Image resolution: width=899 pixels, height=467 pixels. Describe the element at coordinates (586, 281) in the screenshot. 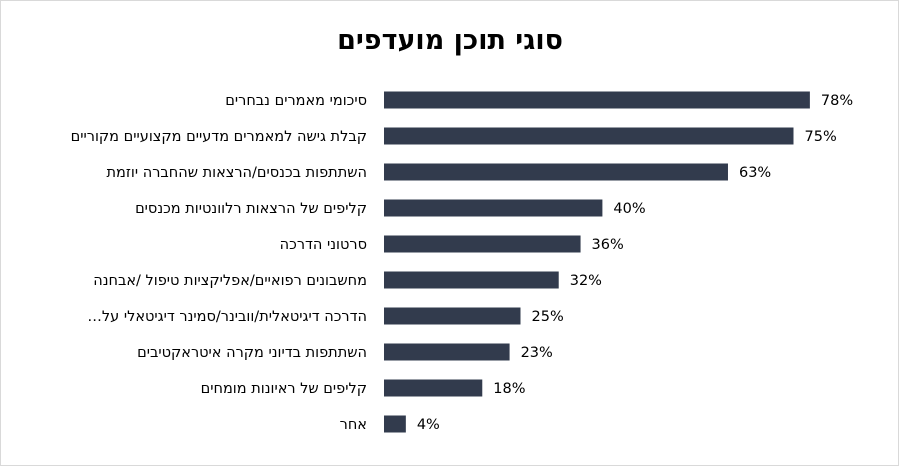

I see `data-label: 32%` at that location.